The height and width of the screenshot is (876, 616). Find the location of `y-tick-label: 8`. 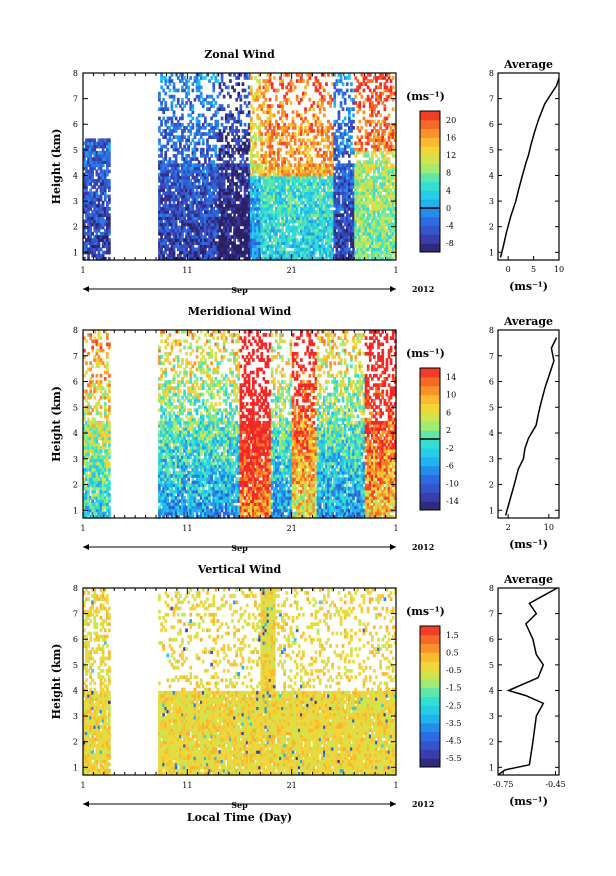

y-tick-label: 8 is located at coordinates (75, 330).